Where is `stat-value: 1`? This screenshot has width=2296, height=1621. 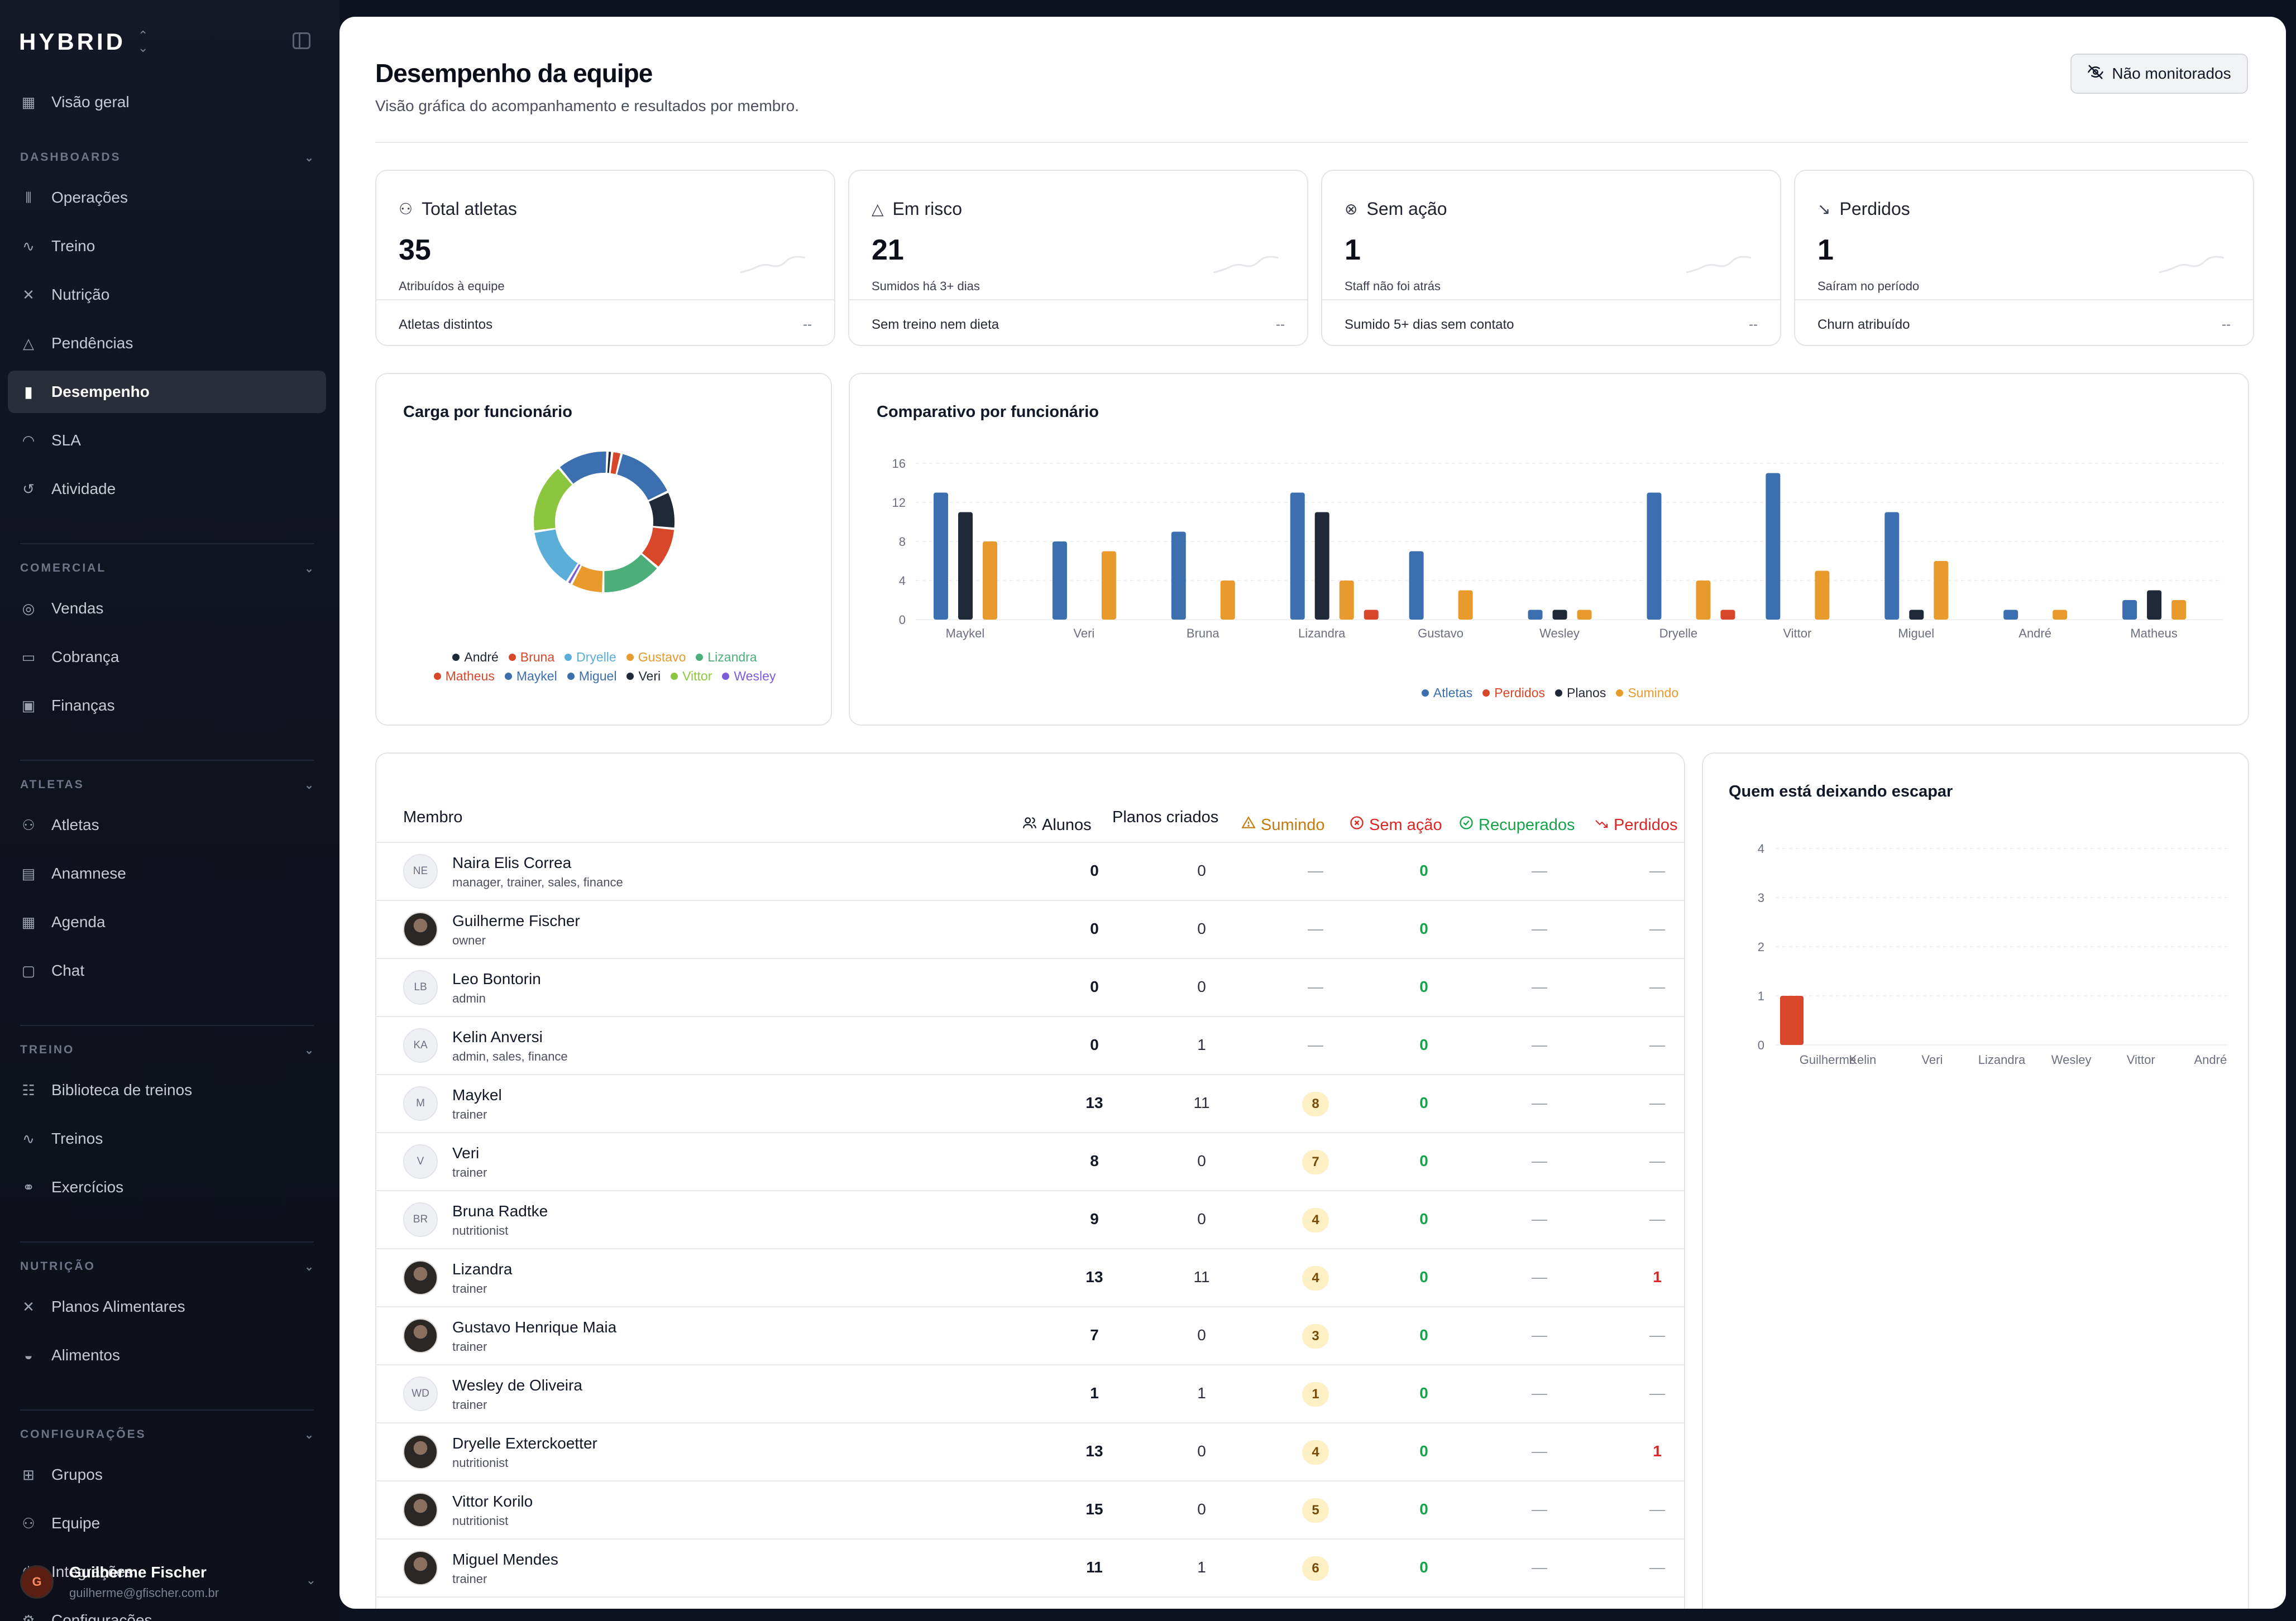 stat-value: 1 is located at coordinates (1825, 250).